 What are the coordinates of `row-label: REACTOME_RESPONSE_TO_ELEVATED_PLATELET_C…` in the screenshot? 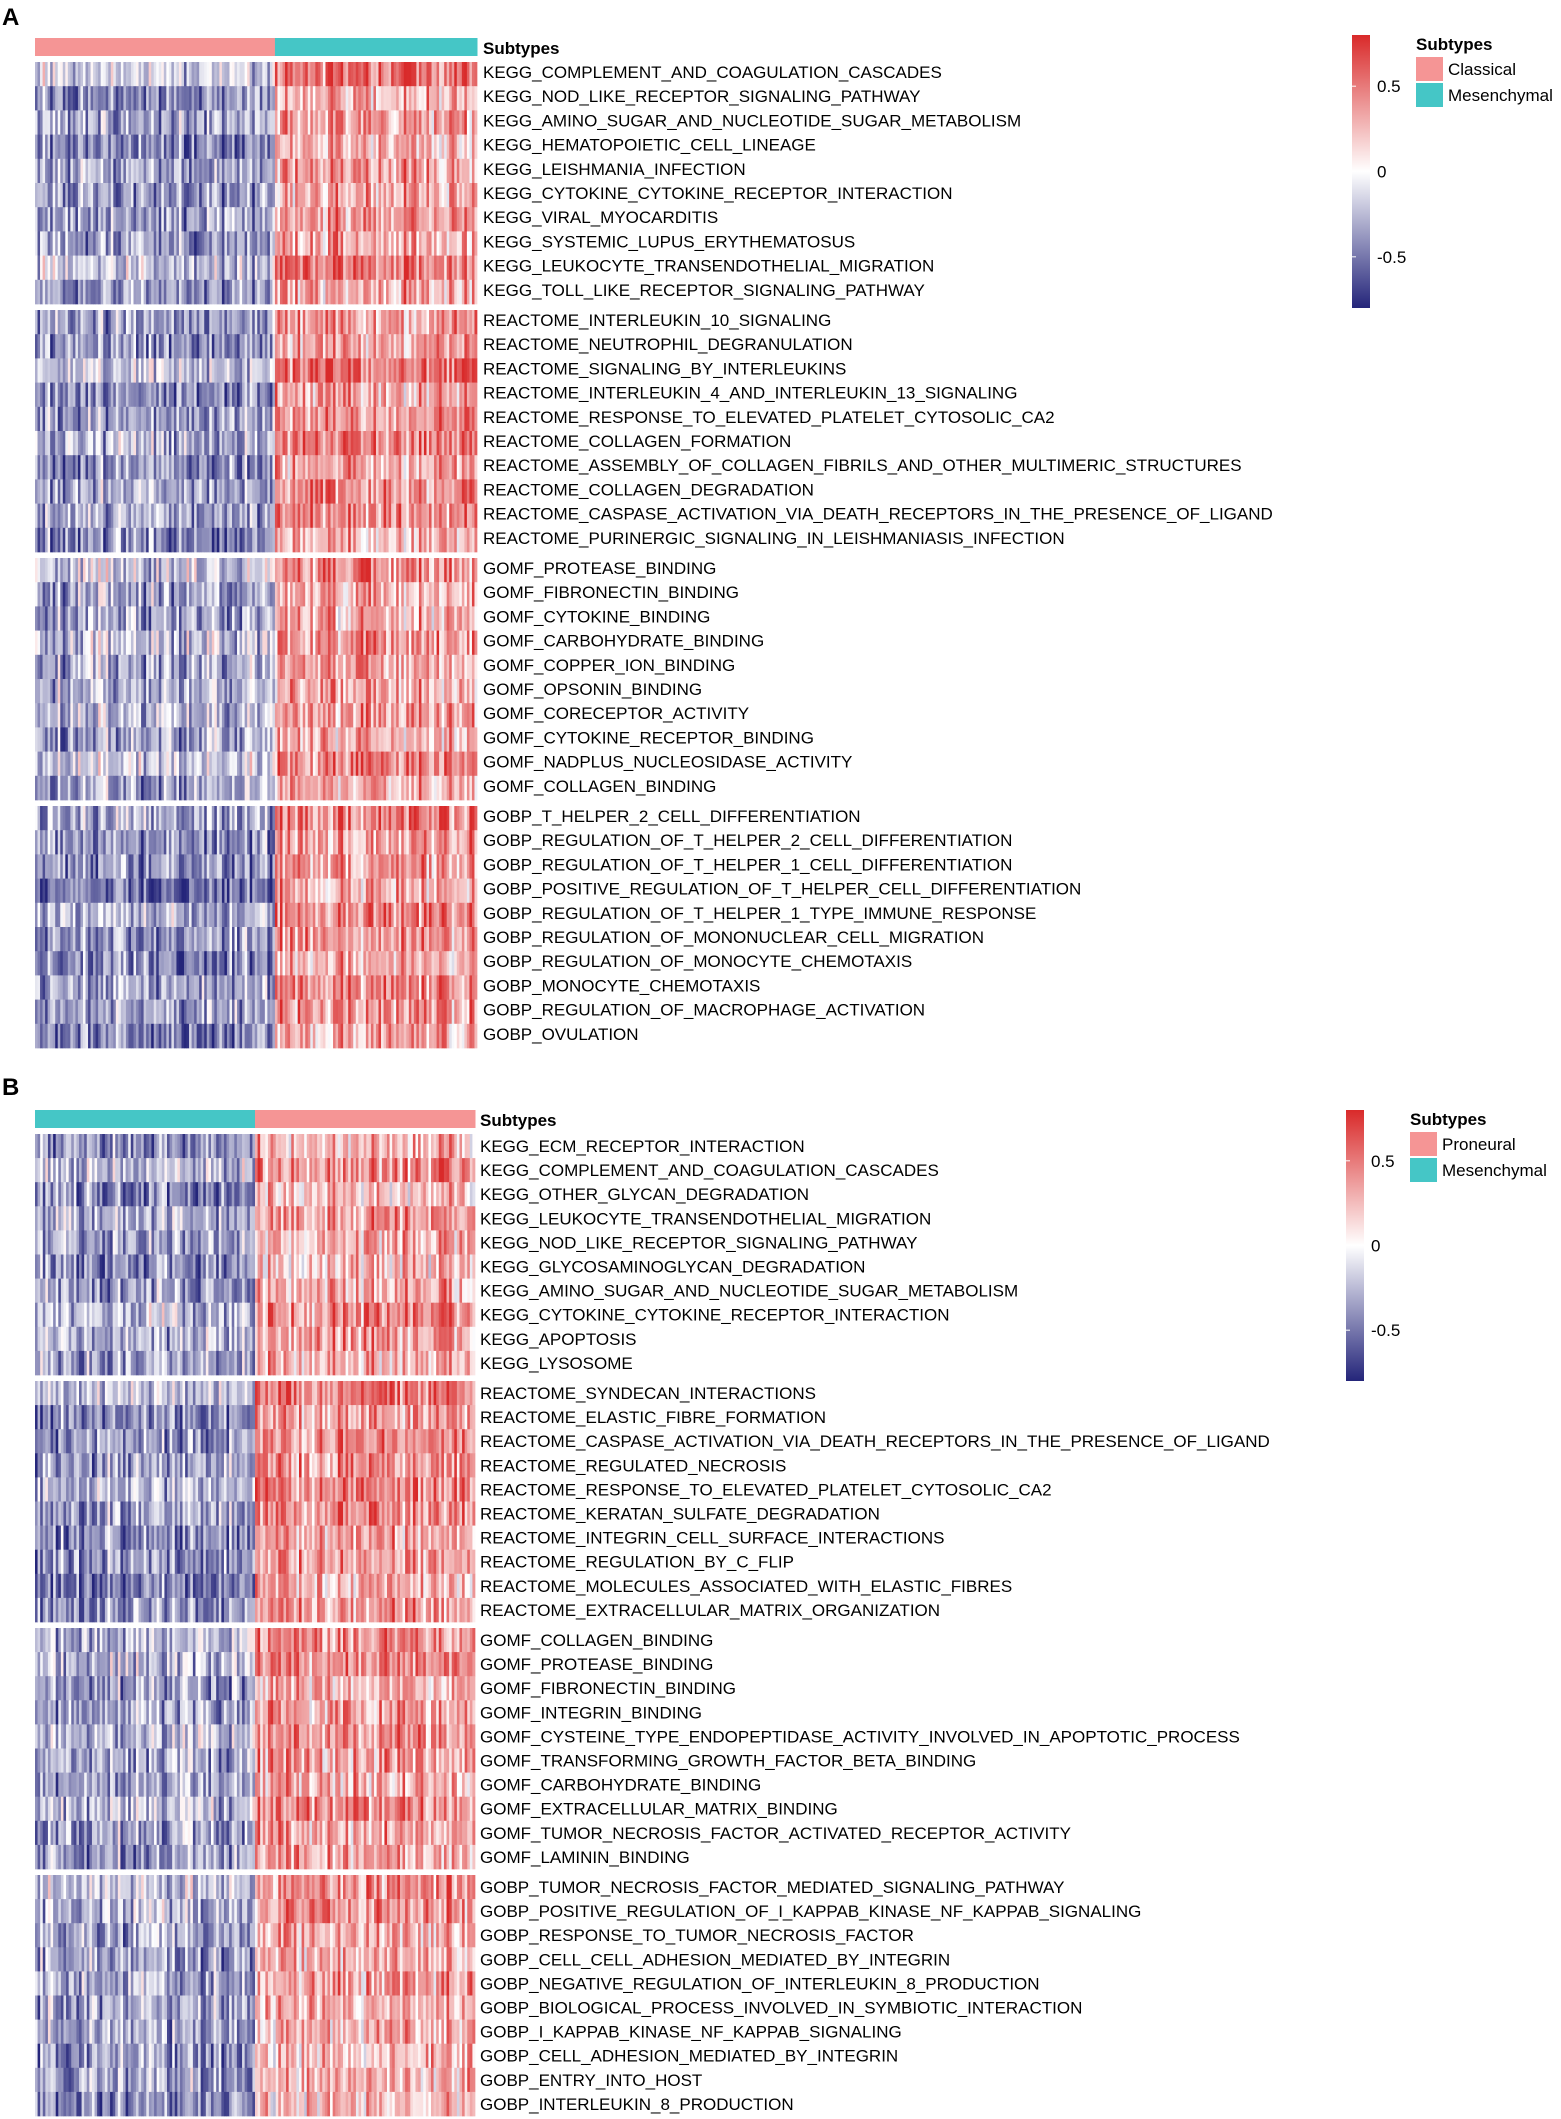 It's located at (769, 417).